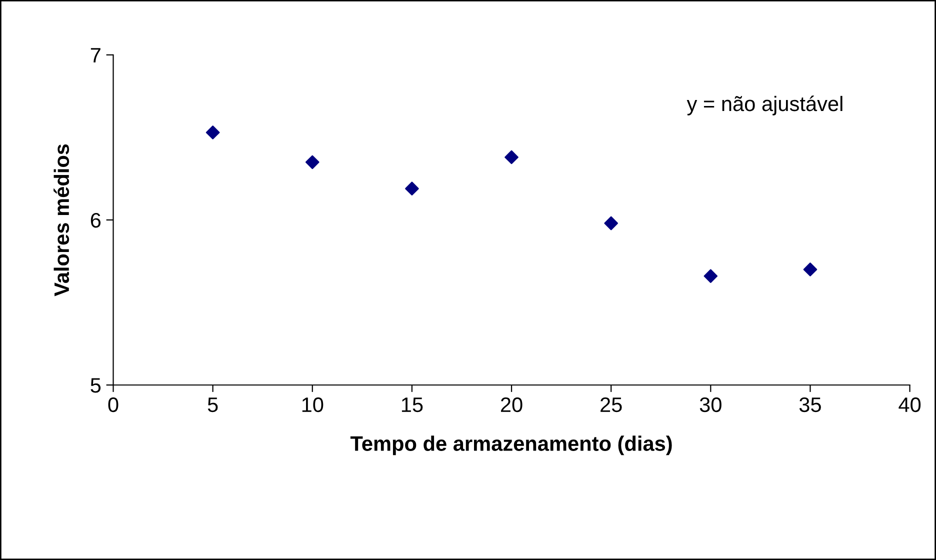 This screenshot has width=936, height=560. What do you see at coordinates (213, 405) in the screenshot?
I see `x-tick-label: 5` at bounding box center [213, 405].